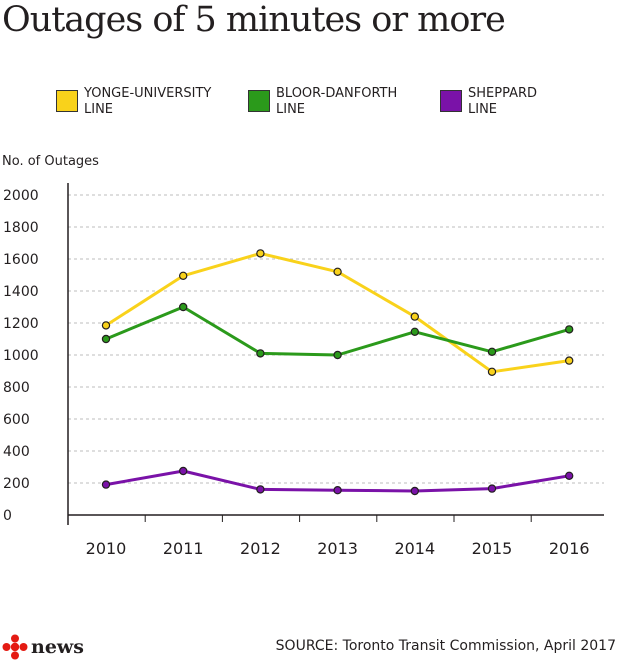  I want to click on x-tick-label: 2012, so click(260, 548).